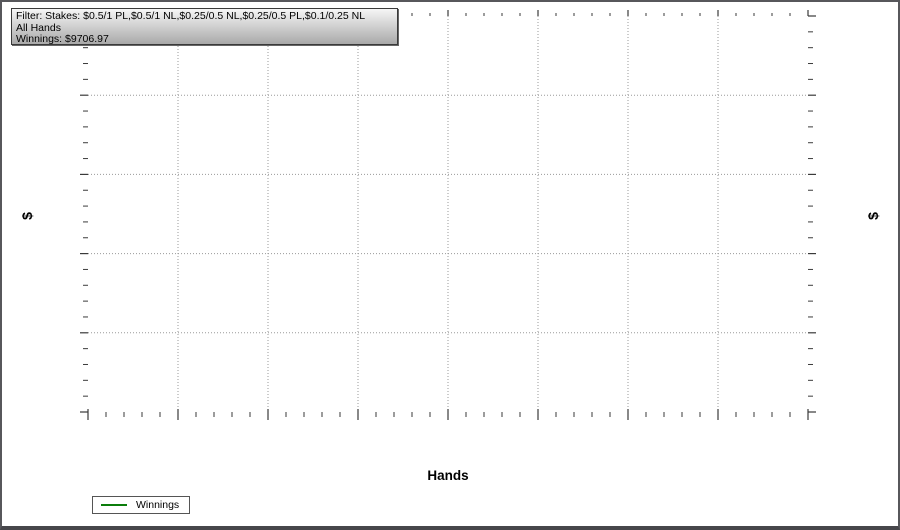 This screenshot has width=900, height=530. I want to click on y-axis-title-left: $, so click(27, 216).